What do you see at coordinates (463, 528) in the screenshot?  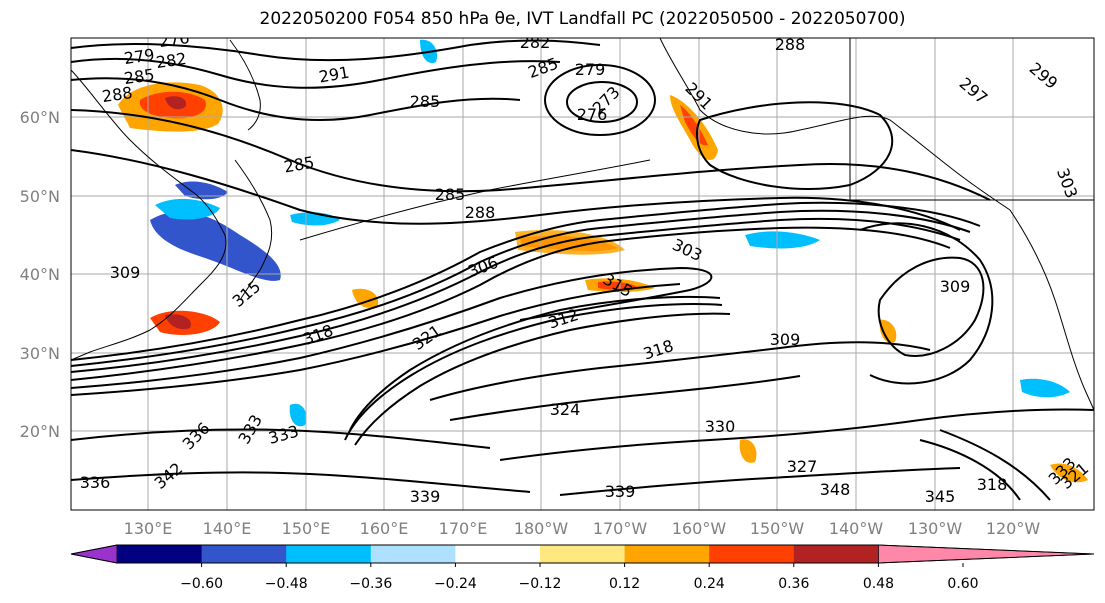 I see `longitude-label: 170°E` at bounding box center [463, 528].